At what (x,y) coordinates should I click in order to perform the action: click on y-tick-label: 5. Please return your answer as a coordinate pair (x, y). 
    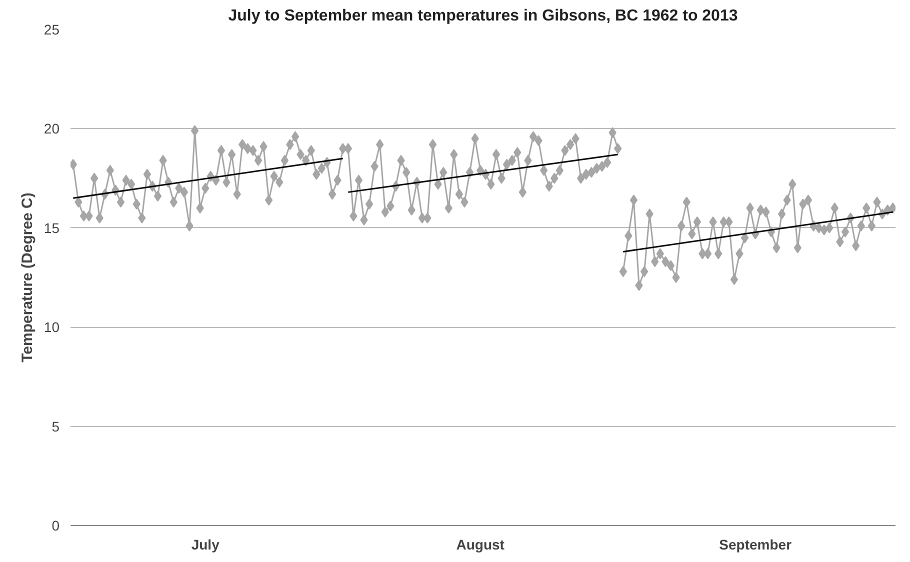
    Looking at the image, I should click on (56, 426).